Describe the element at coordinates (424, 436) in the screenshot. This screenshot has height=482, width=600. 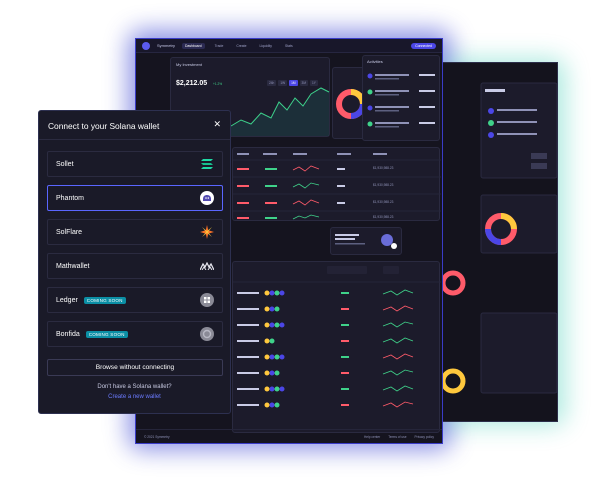
I see `footer-privacy: Privacy policy` at that location.